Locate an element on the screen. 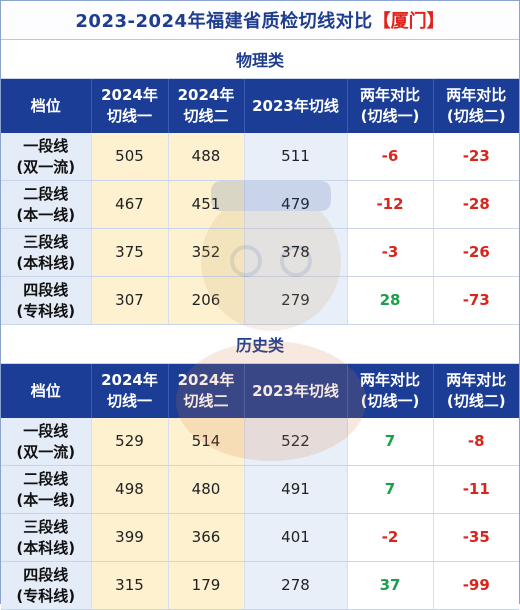  cutoff-2024-cut2-cell: 366 is located at coordinates (206, 537).